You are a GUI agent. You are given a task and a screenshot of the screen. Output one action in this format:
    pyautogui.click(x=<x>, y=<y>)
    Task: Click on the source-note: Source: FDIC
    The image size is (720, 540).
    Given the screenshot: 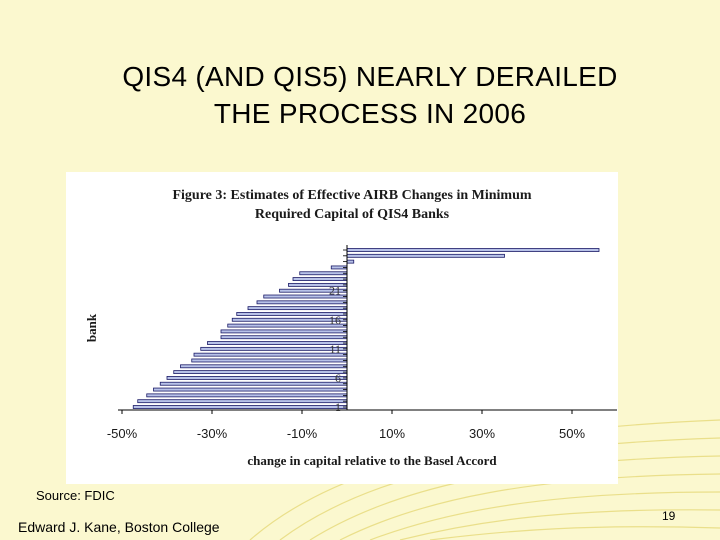 What is the action you would take?
    pyautogui.click(x=75, y=495)
    